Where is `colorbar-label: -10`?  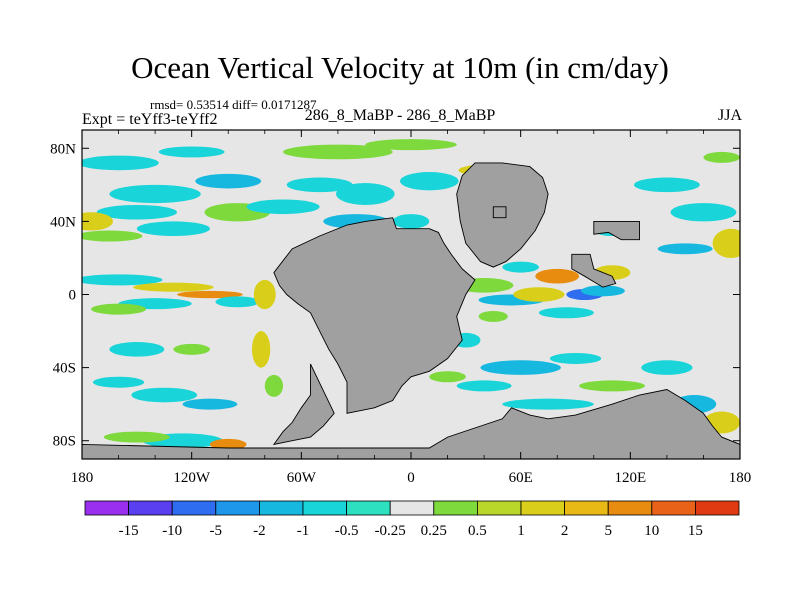 colorbar-label: -10 is located at coordinates (172, 531).